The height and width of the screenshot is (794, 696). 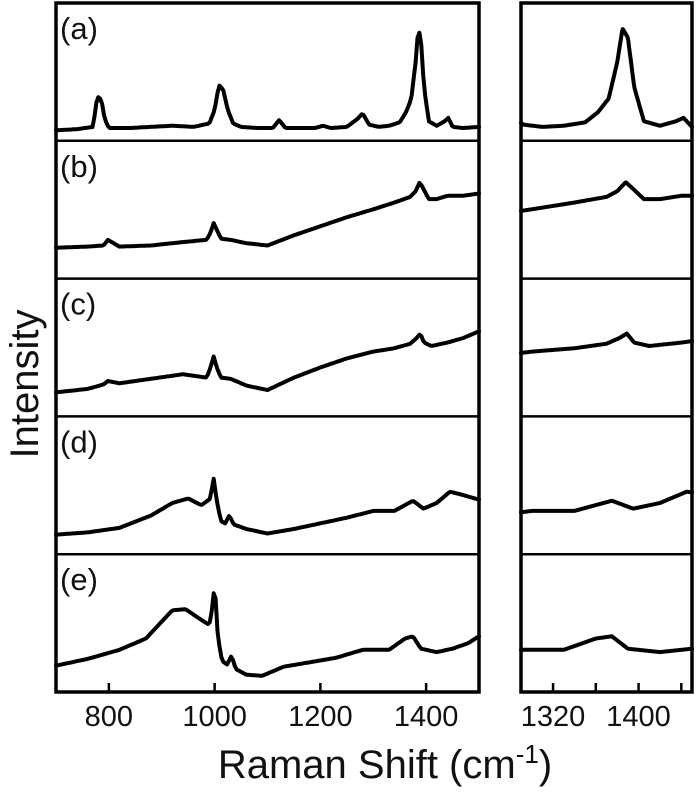 What do you see at coordinates (79, 579) in the screenshot?
I see `panel-label-e: (e)` at bounding box center [79, 579].